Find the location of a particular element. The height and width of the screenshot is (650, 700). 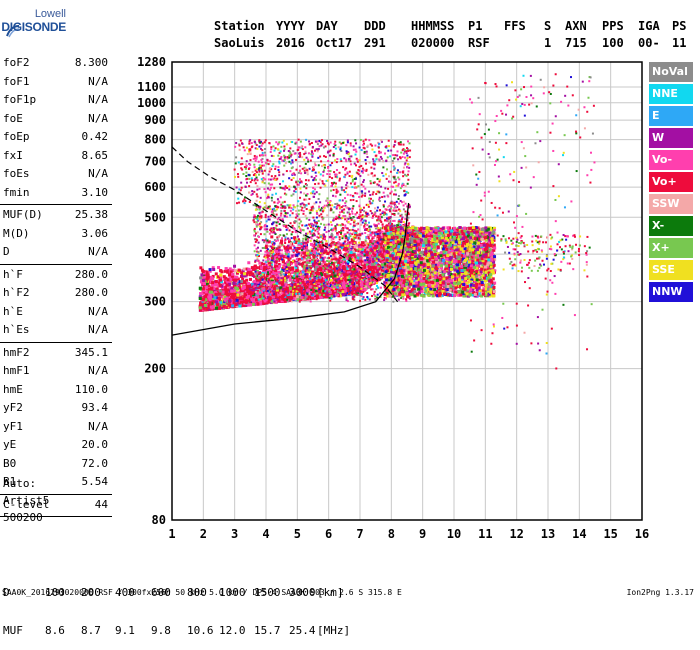

y-tick-label: 1100 is located at coordinates (151, 87).